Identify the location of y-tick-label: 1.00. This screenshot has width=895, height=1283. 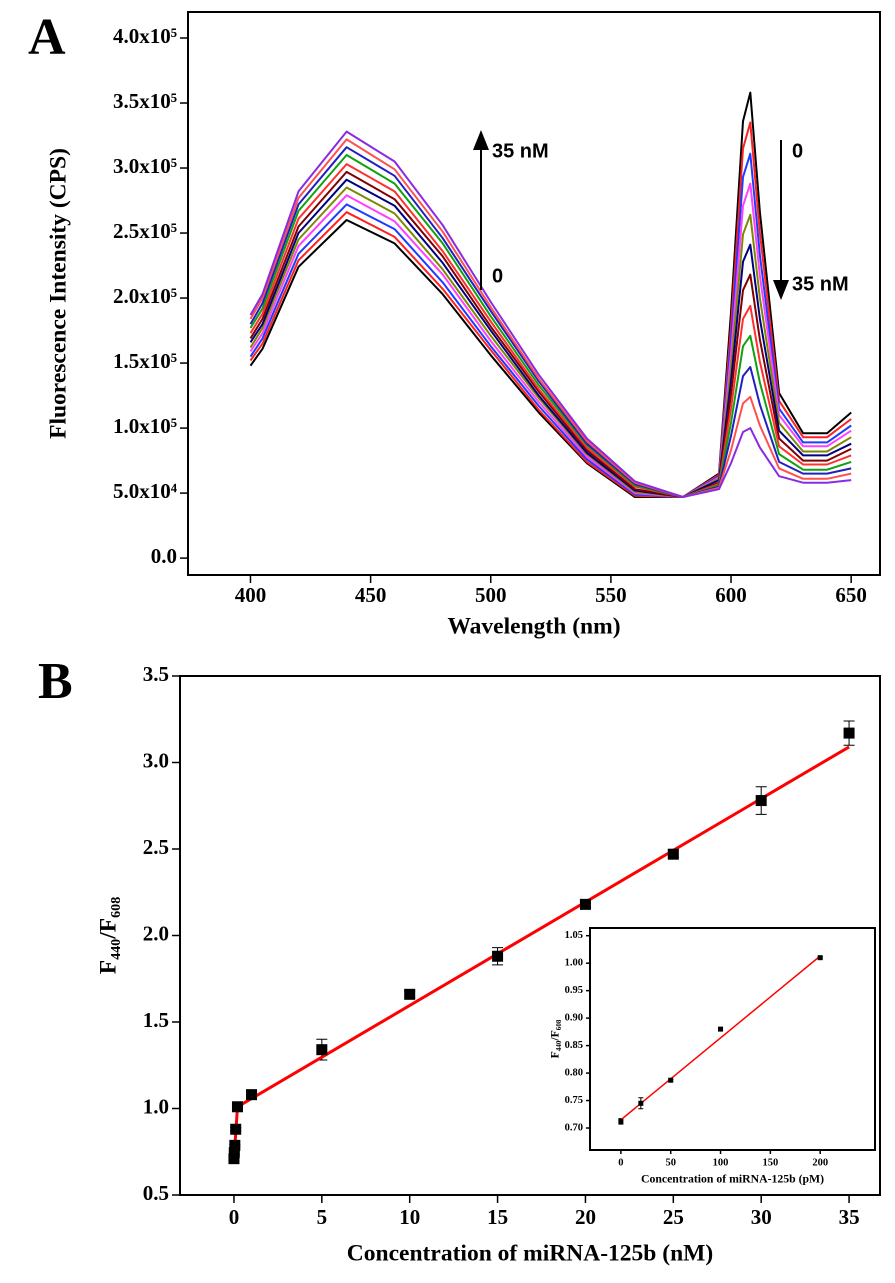
(574, 963).